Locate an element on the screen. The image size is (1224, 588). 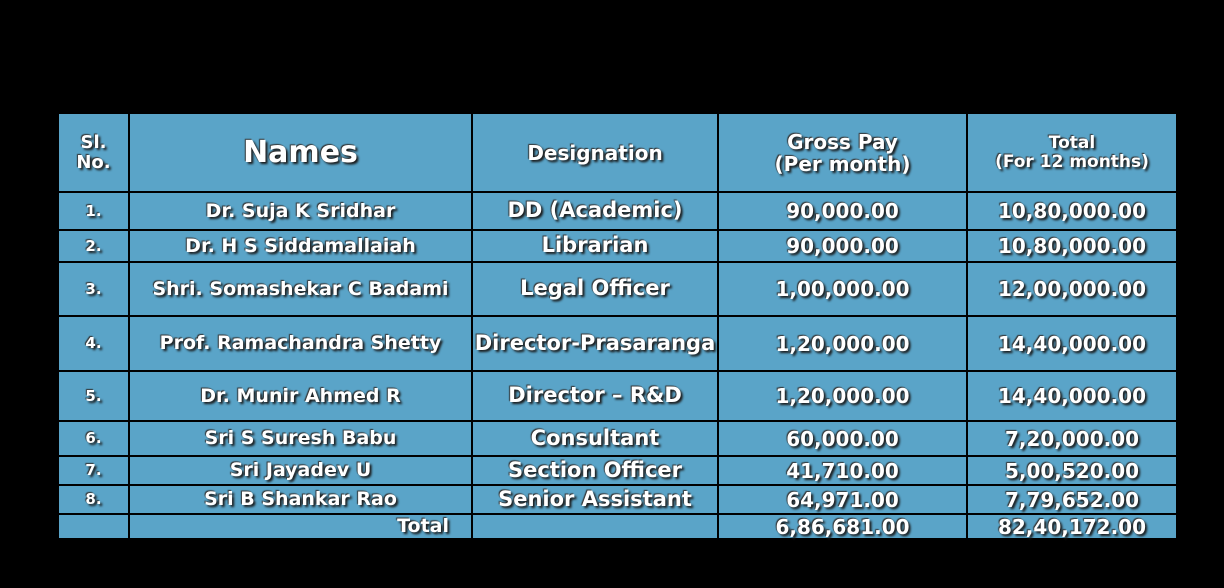
table-cell-text: Dr. H S Siddamallaiah is located at coordinates (300, 245).